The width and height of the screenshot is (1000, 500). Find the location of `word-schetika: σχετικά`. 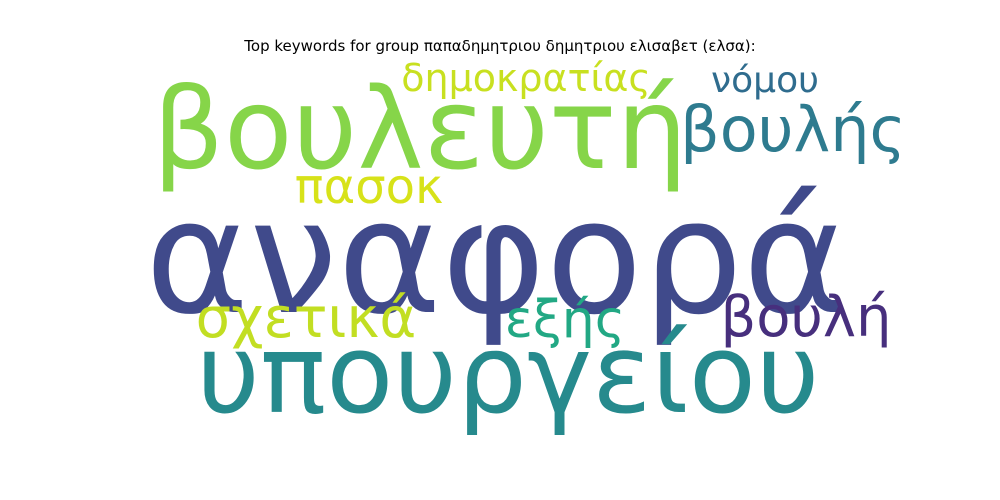

word-schetika: σχετικά is located at coordinates (306, 318).